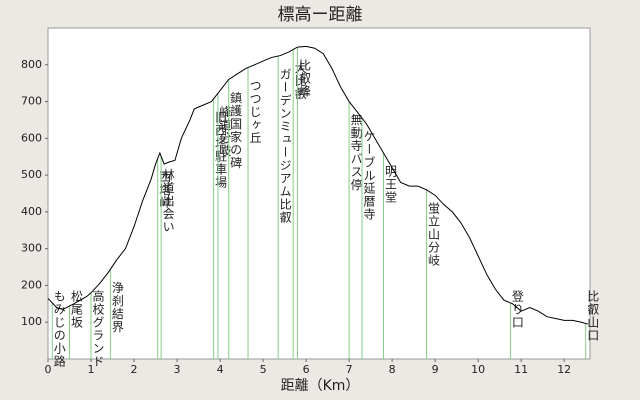 This screenshot has height=400, width=640. I want to click on y-tick-label: 800, so click(31, 64).